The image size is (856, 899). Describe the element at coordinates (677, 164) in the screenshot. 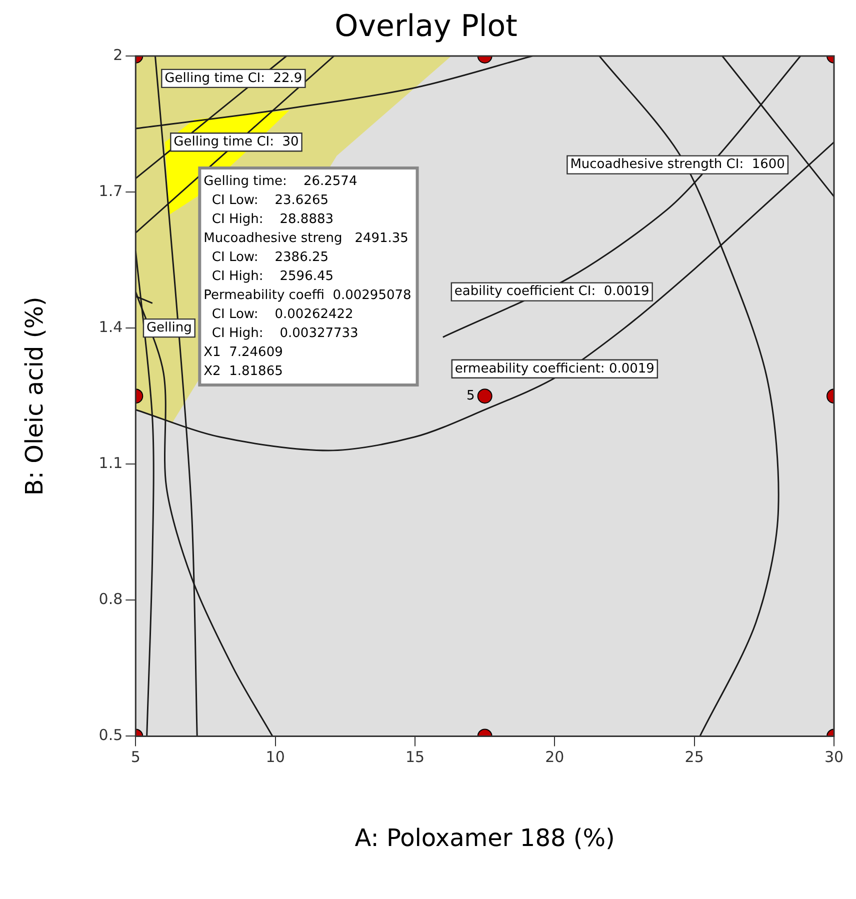

I see `annotation: Mucoadhesive strength CI: 1600` at that location.